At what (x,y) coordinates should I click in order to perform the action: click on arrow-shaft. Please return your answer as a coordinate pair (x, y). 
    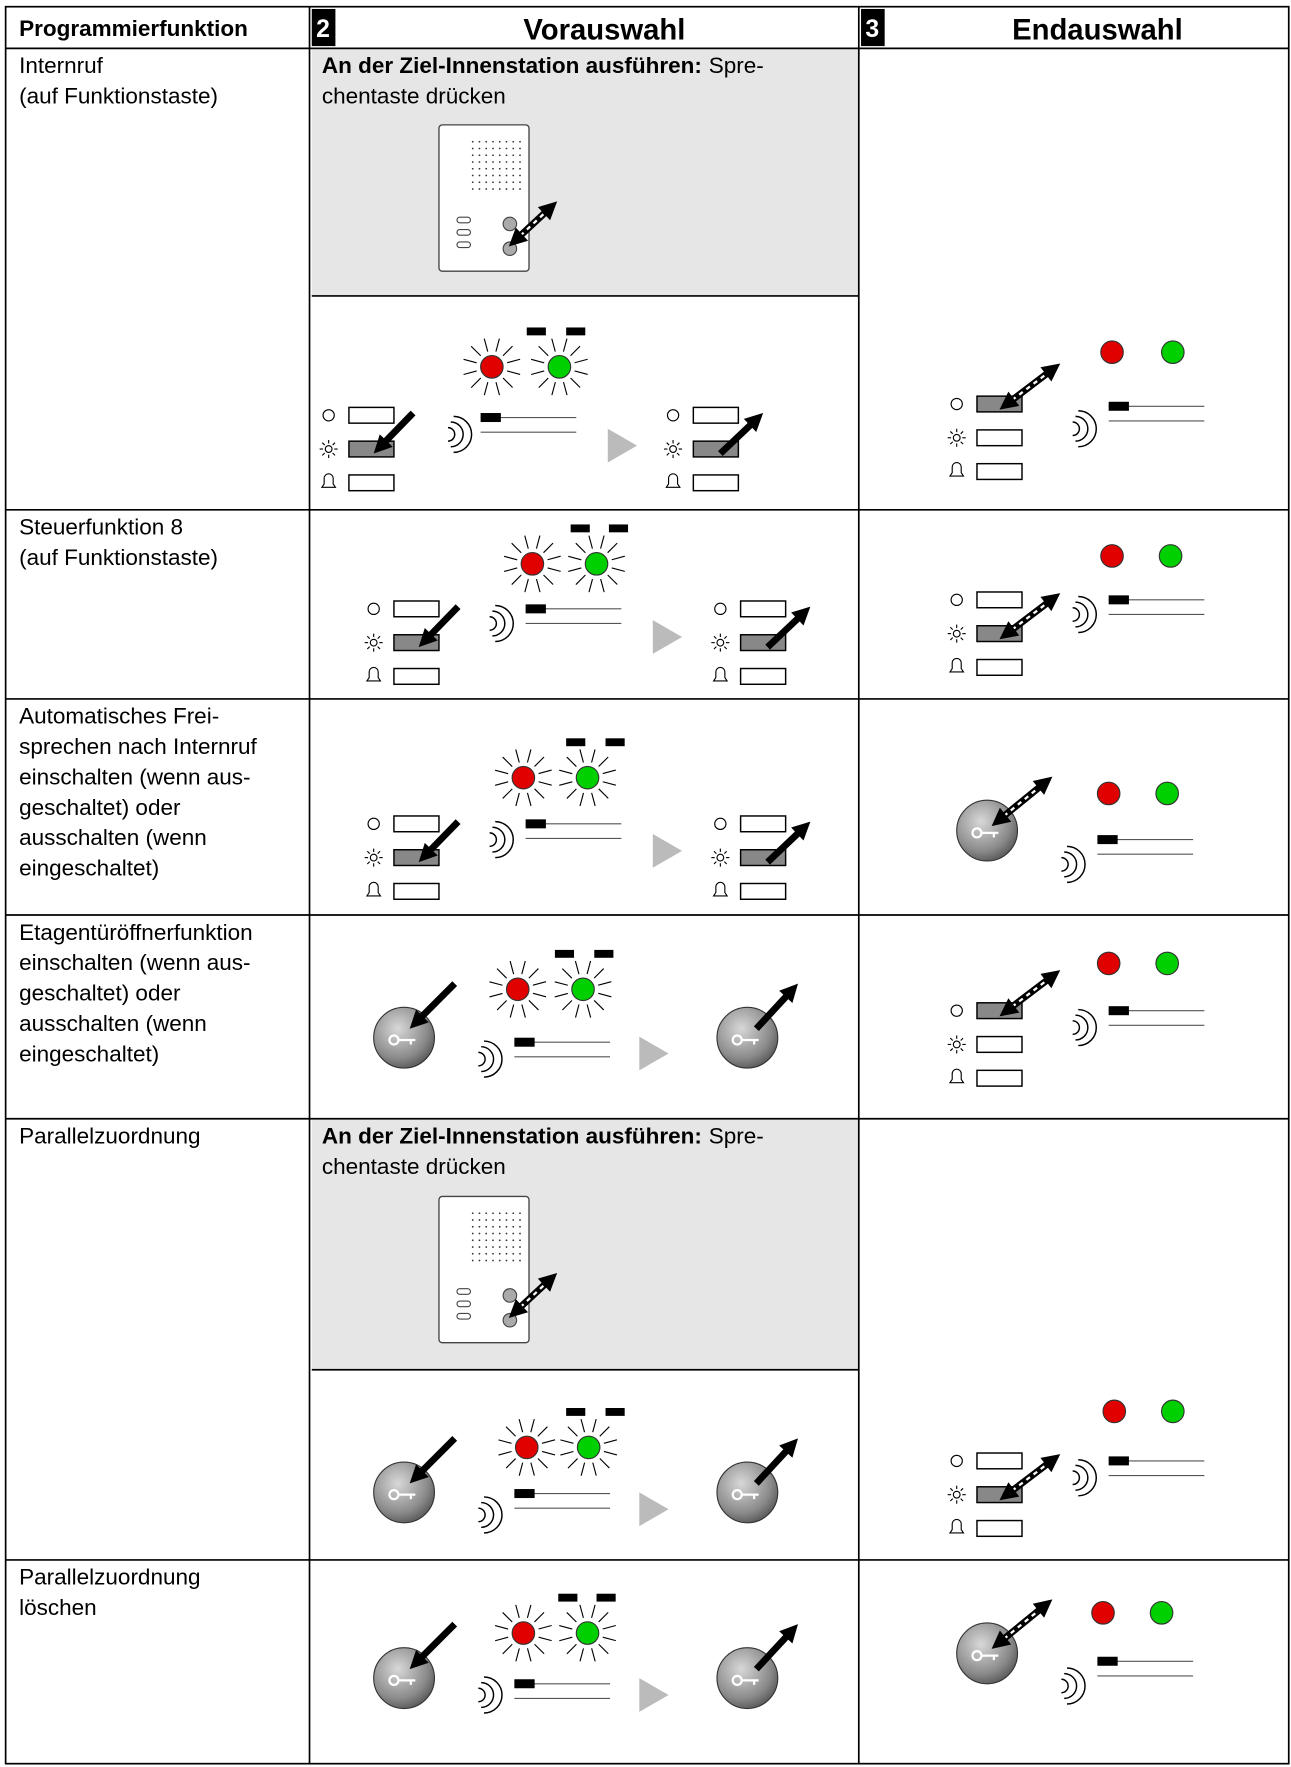
    Looking at the image, I should click on (443, 837).